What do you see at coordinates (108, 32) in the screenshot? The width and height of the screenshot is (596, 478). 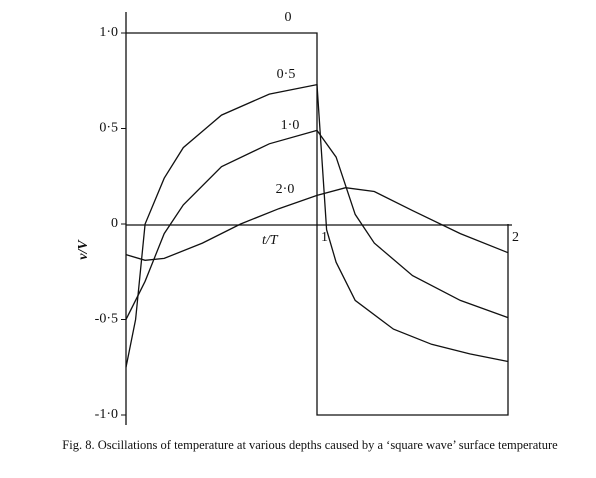 I see `y-tick-label: 1·0` at bounding box center [108, 32].